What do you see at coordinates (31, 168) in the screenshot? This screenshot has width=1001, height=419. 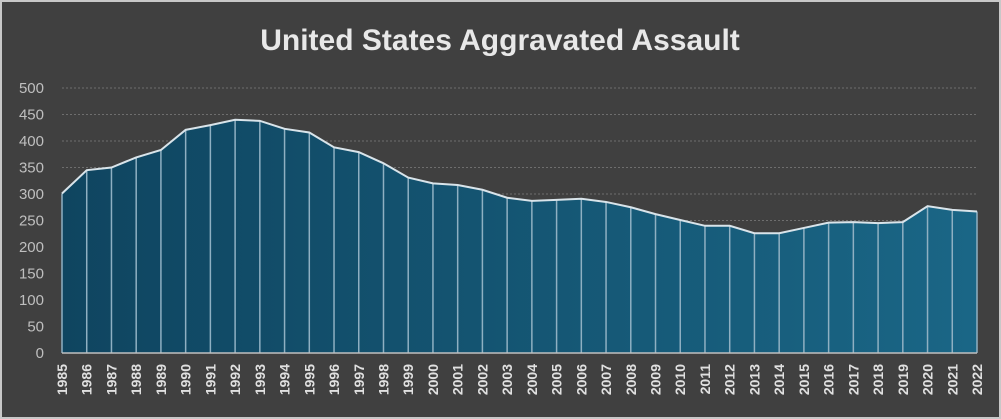 I see `y-tick-label: 350` at bounding box center [31, 168].